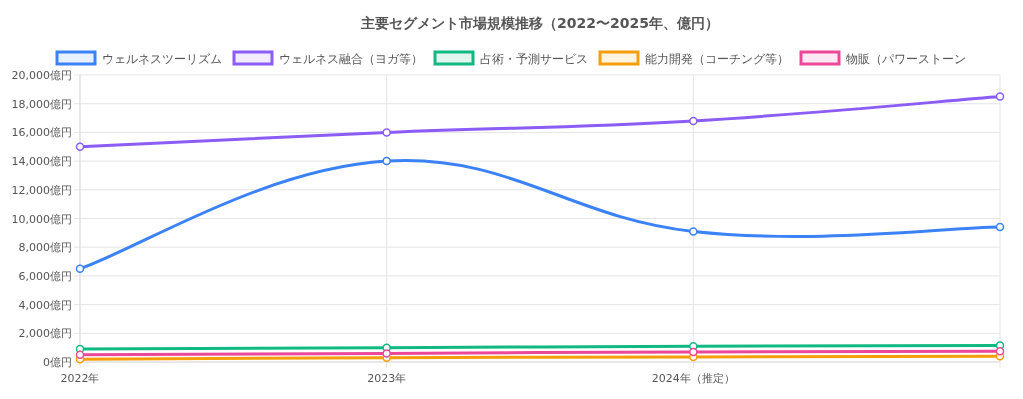 Image resolution: width=1023 pixels, height=399 pixels. I want to click on y-tick-label: 4,000億円, so click(45, 305).